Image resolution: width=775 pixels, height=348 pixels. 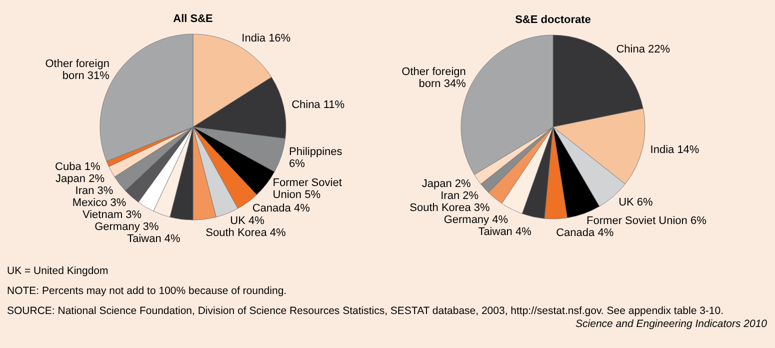 What do you see at coordinates (112, 215) in the screenshot?
I see `slice-label: Vietnam 3%` at bounding box center [112, 215].